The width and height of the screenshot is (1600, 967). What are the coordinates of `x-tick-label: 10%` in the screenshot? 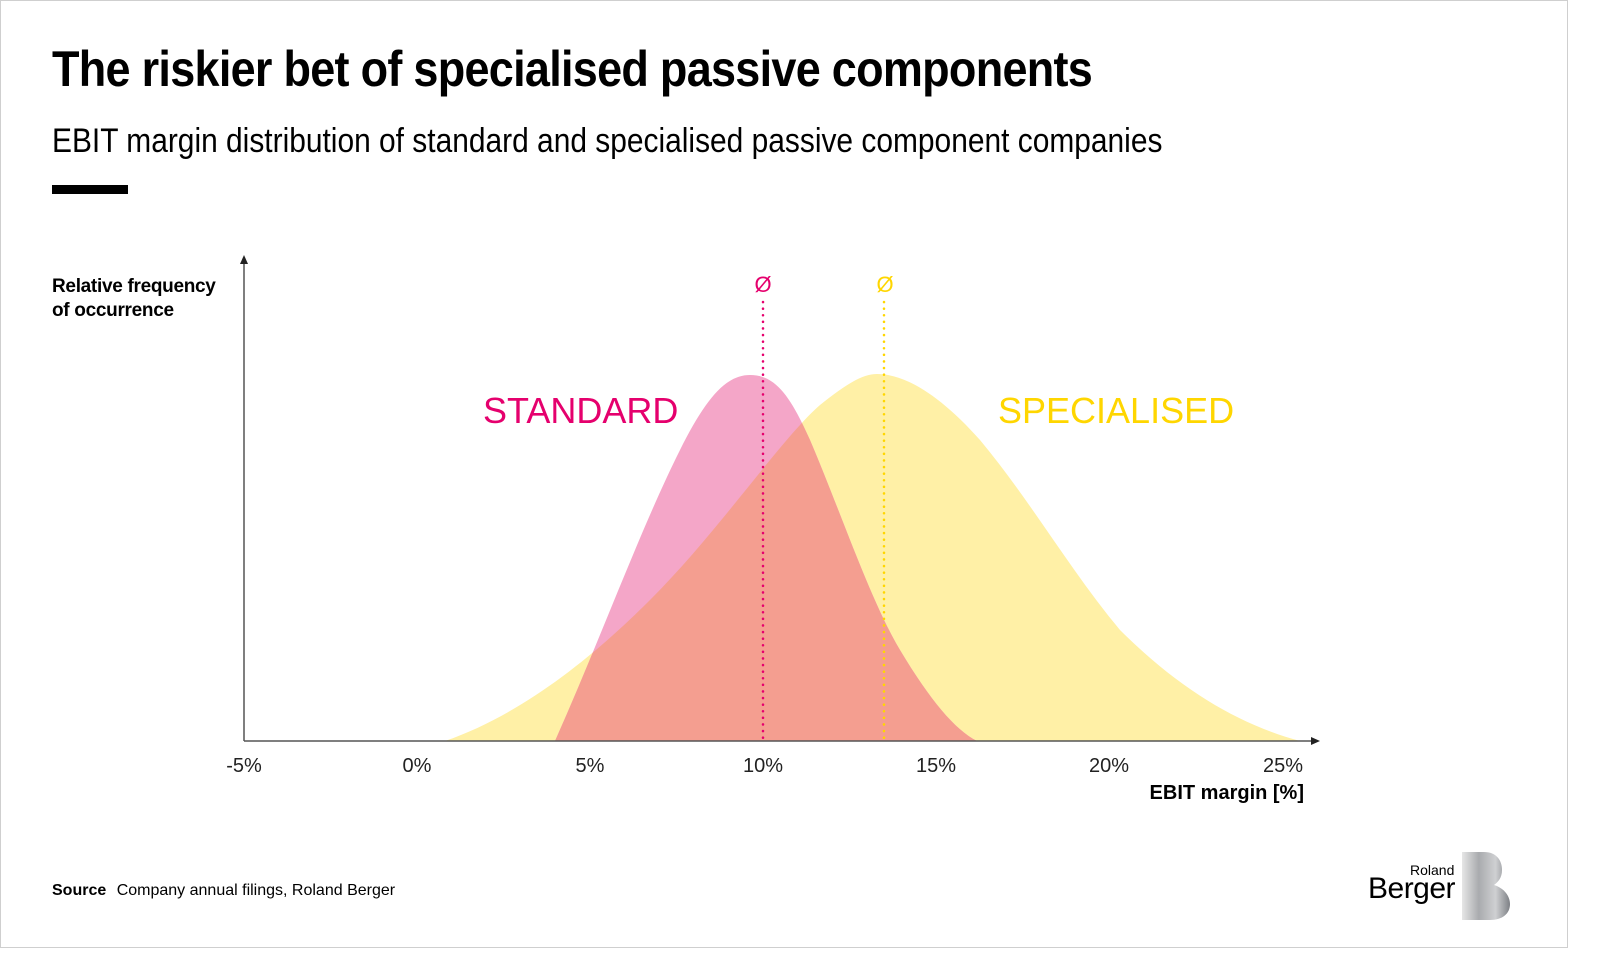 It's located at (763, 766).